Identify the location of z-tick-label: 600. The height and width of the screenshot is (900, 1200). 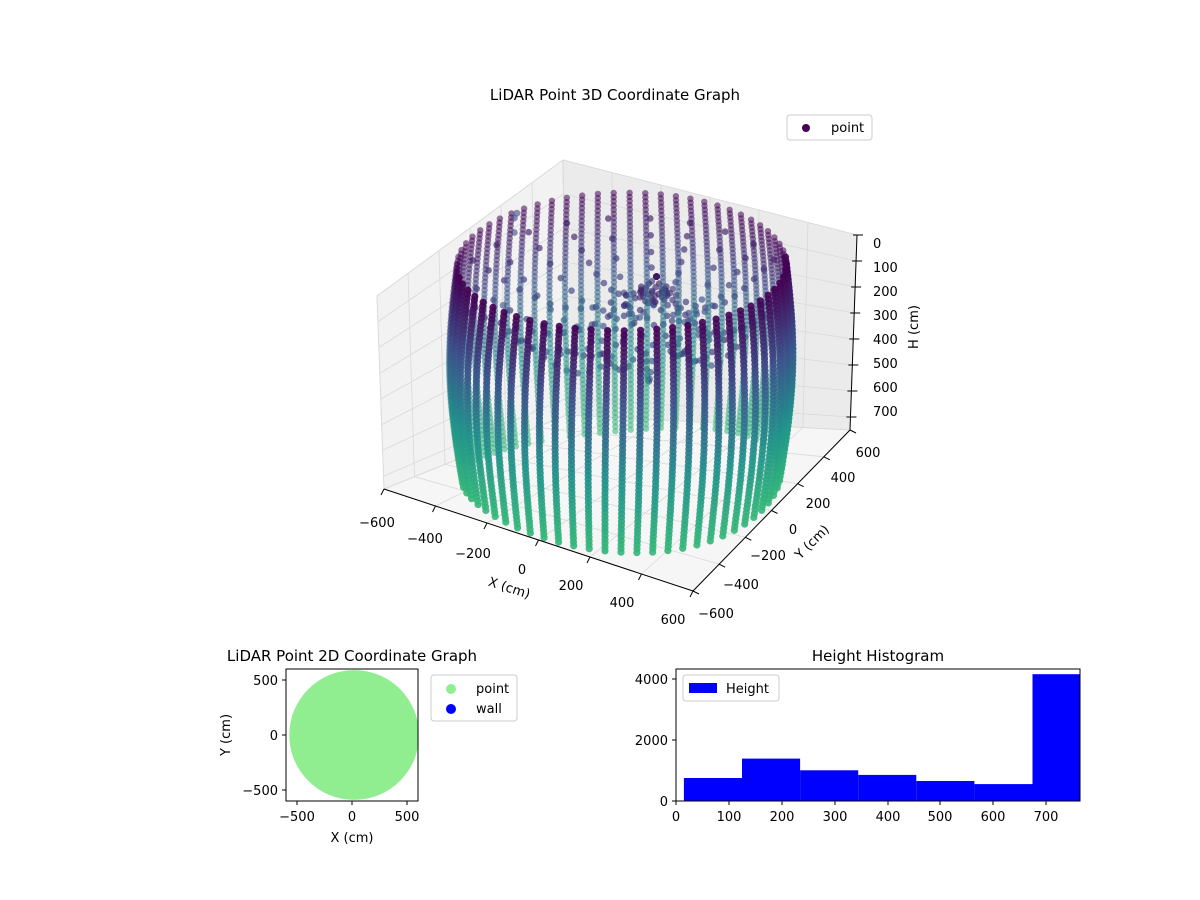
(885, 388).